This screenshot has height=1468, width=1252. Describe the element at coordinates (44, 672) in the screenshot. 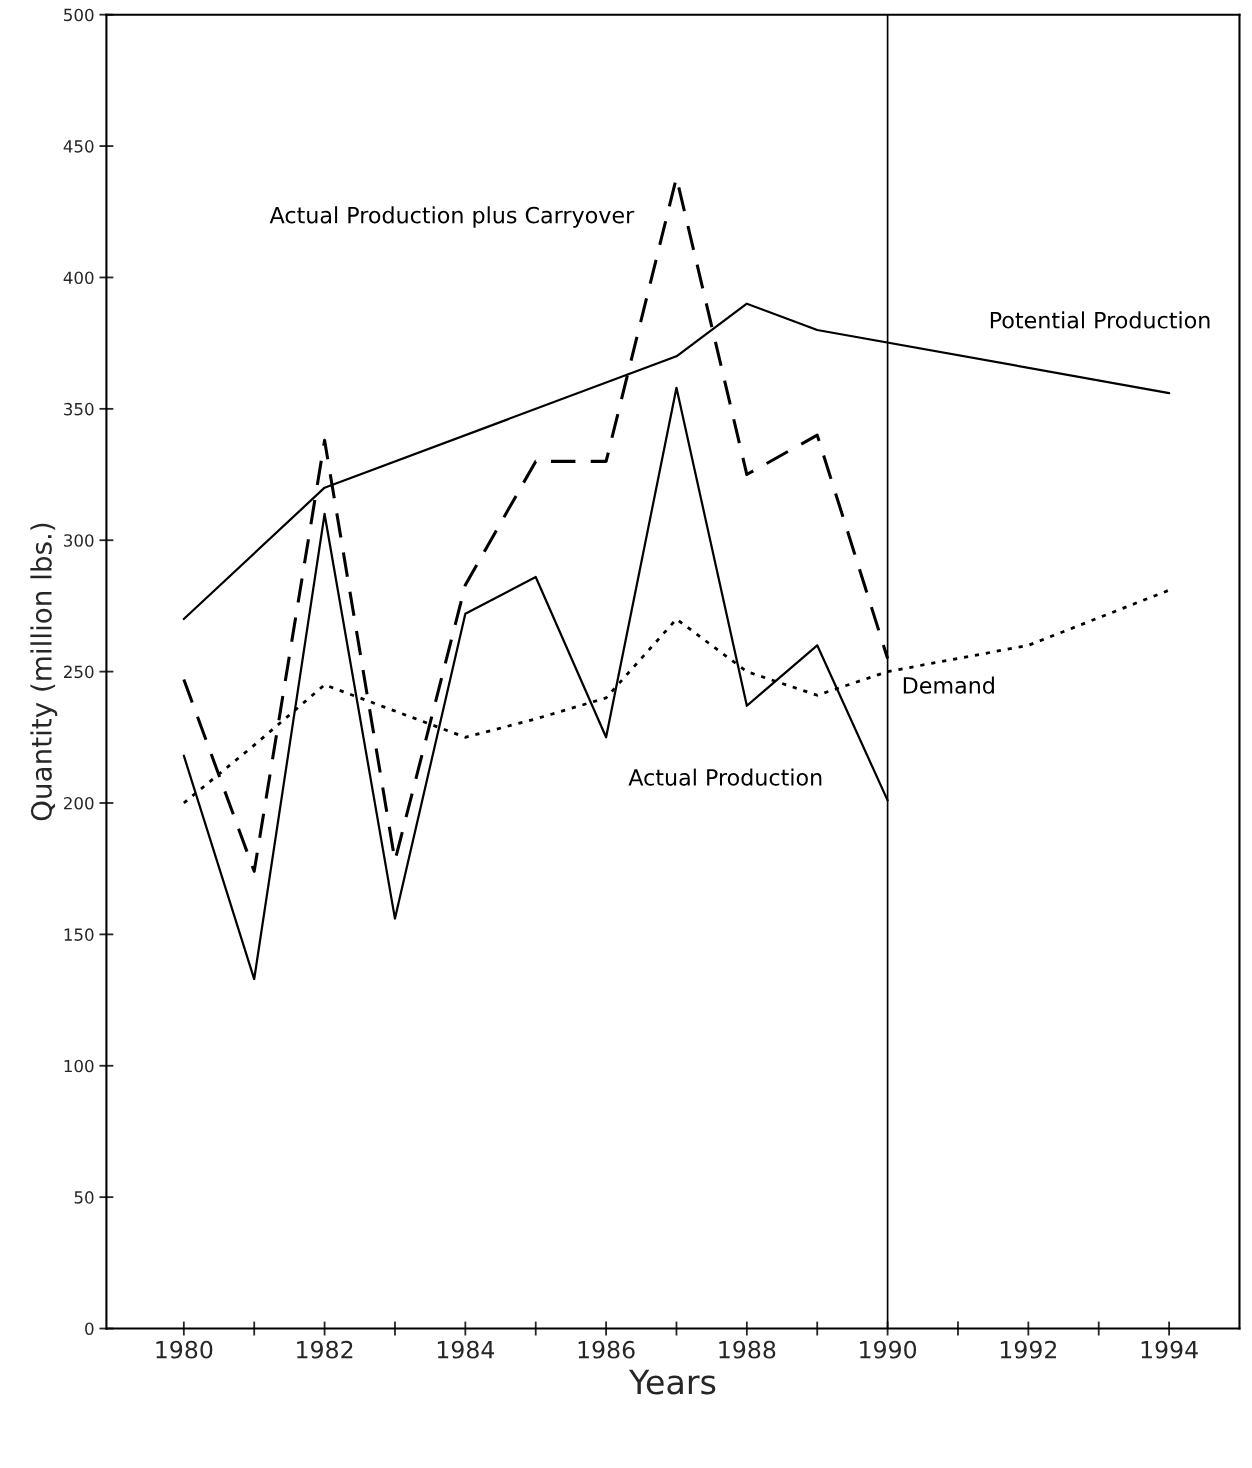

I see `y-axis-title: Quantity (million lbs.)` at that location.